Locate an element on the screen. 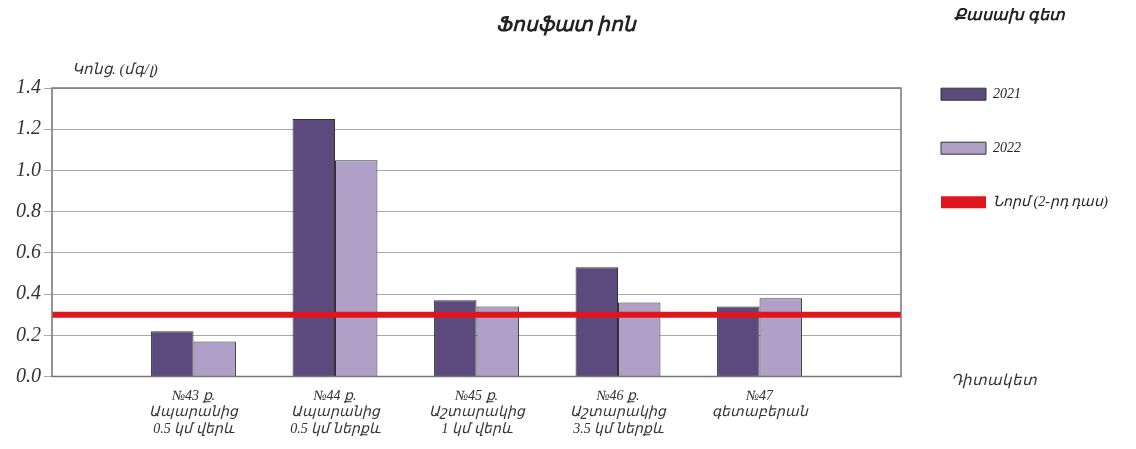 Image resolution: width=1136 pixels, height=449 pixels. y-tick-label: 1.0 is located at coordinates (28, 168).